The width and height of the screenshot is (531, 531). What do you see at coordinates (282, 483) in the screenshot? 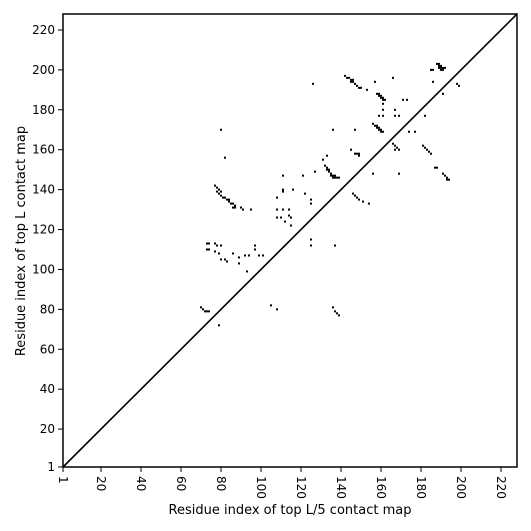
I see `x-axis-ticks: 1 20 40 60 80 100 120 140 160 180 200 220` at bounding box center [282, 483].